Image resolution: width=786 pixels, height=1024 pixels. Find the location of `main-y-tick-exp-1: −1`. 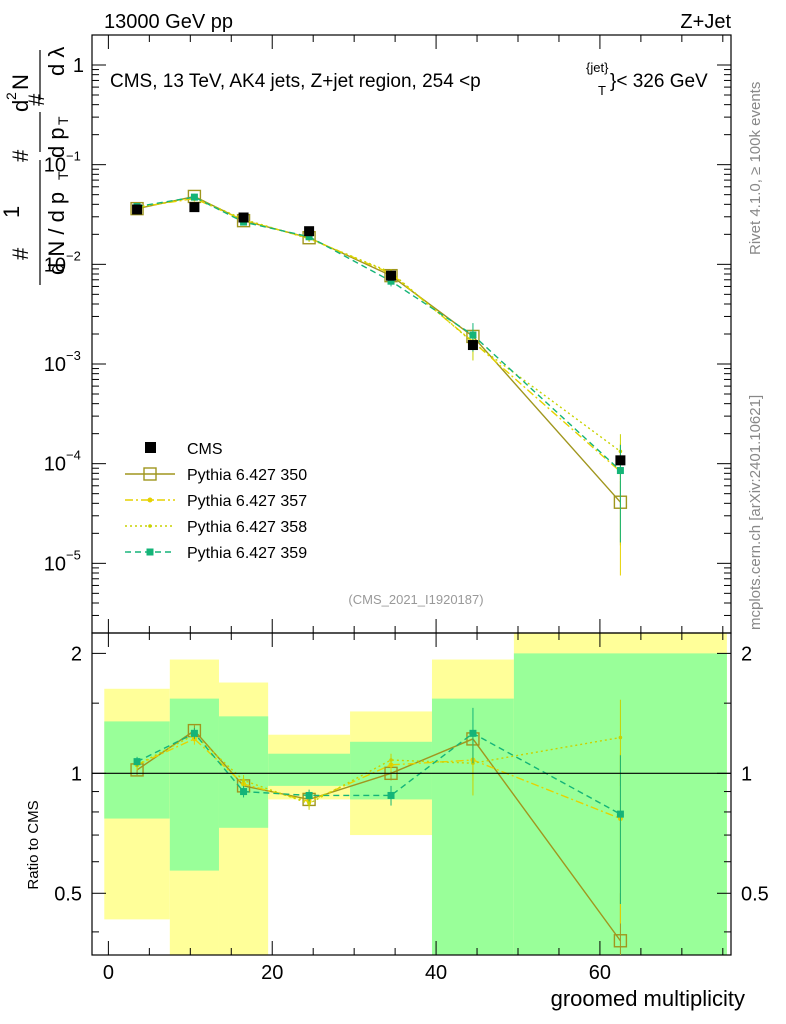

main-y-tick-exp-1: −1 is located at coordinates (73, 156).